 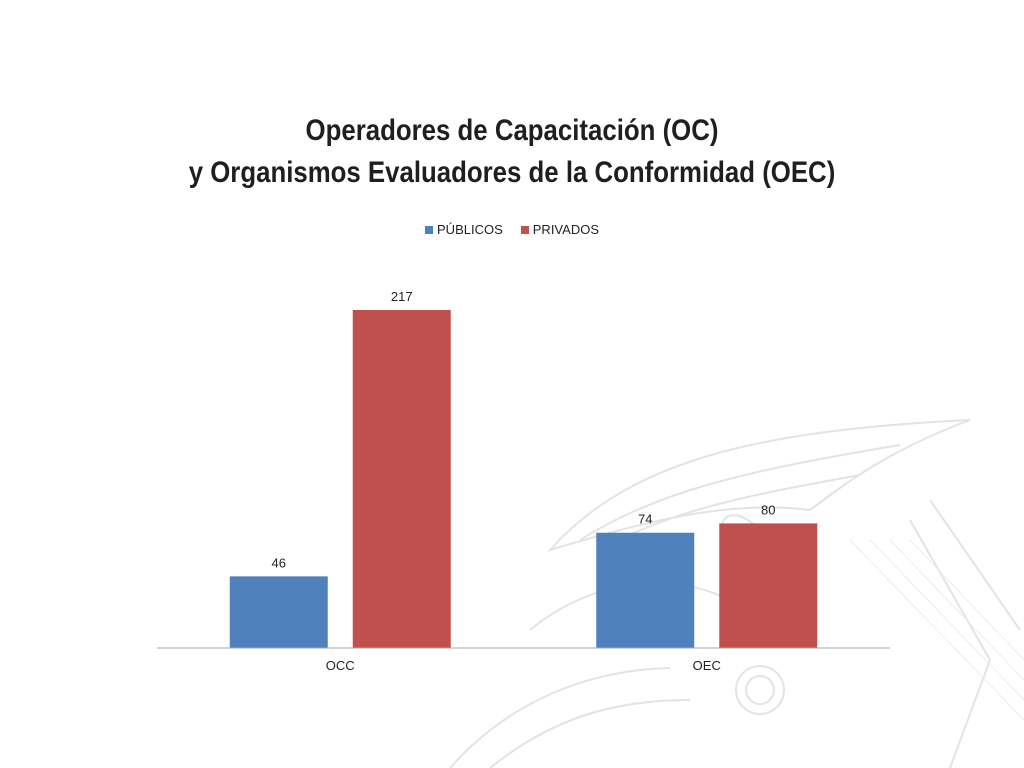 I want to click on legend-item-privados: PRIVADOS, so click(x=559, y=229).